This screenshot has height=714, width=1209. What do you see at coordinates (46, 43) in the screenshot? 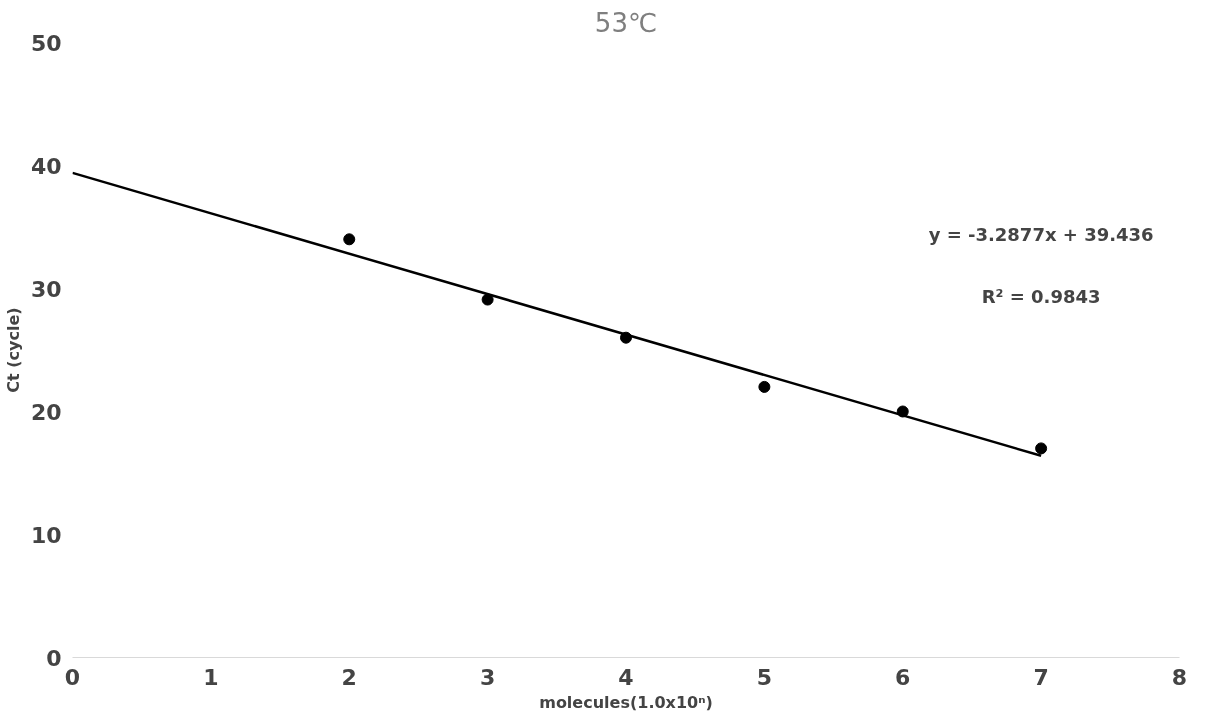
I see `y-tick-label: 50` at bounding box center [46, 43].